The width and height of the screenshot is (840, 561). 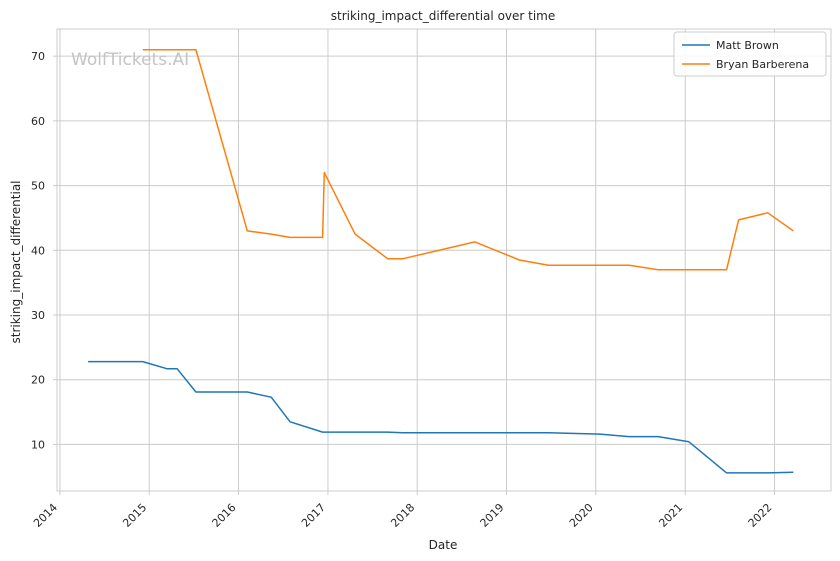 What do you see at coordinates (762, 64) in the screenshot?
I see `legend-label-bryan-barberena: Bryan Barberena` at bounding box center [762, 64].